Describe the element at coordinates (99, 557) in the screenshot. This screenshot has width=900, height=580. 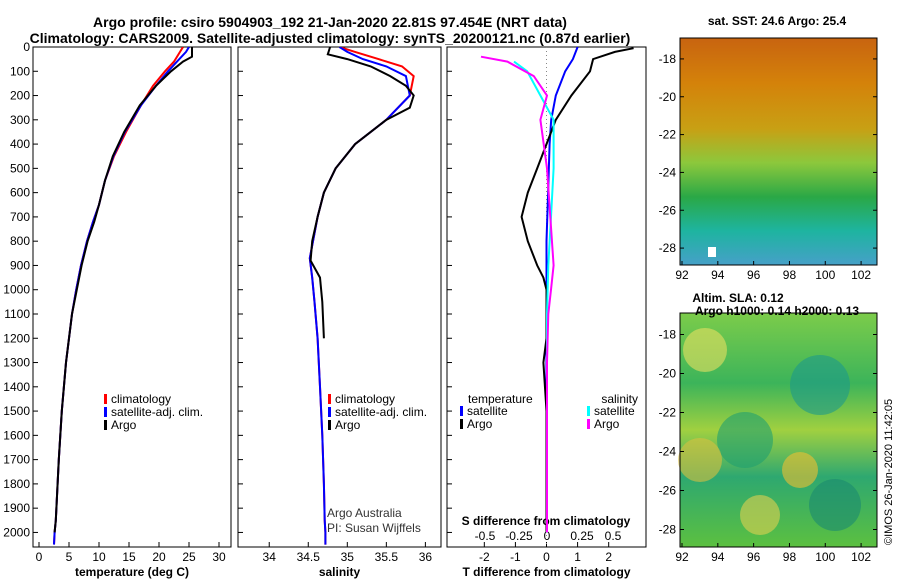
I see `x-tick-label: 10` at that location.